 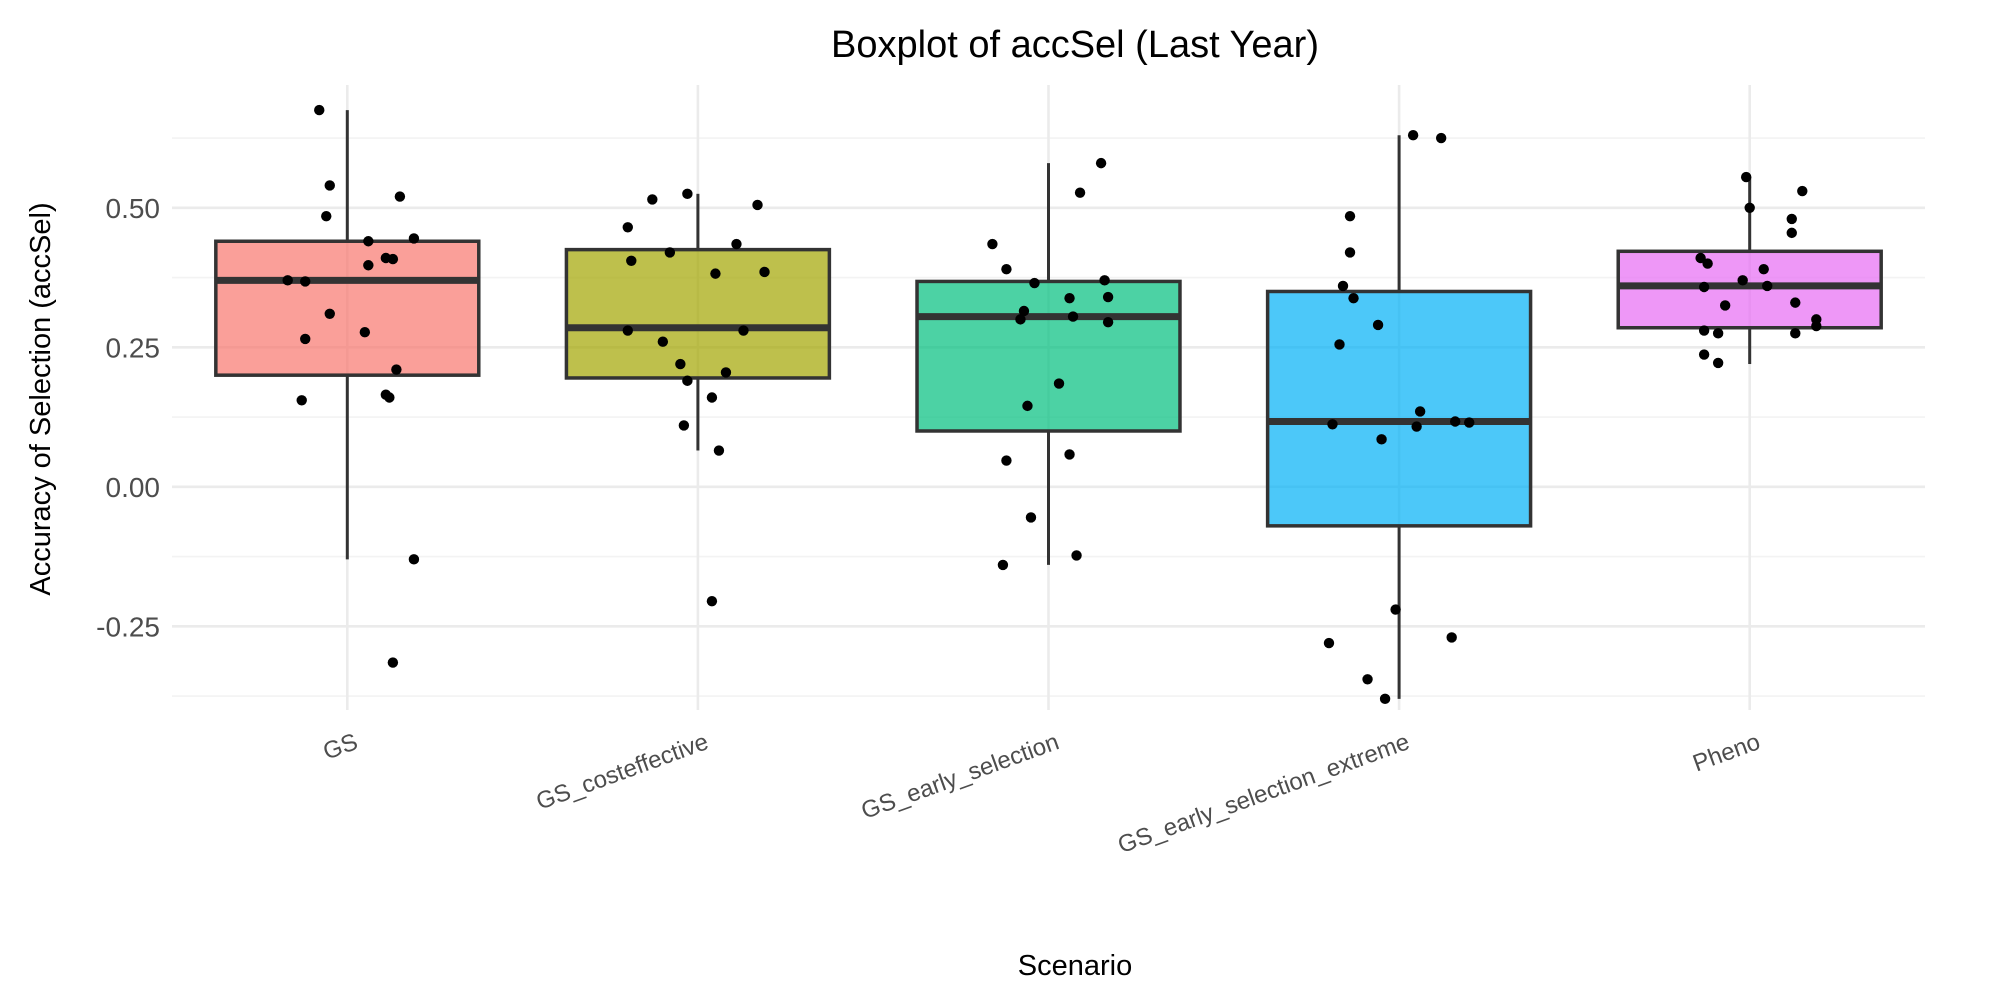 What do you see at coordinates (1075, 966) in the screenshot?
I see `x-axis-title: Scenario` at bounding box center [1075, 966].